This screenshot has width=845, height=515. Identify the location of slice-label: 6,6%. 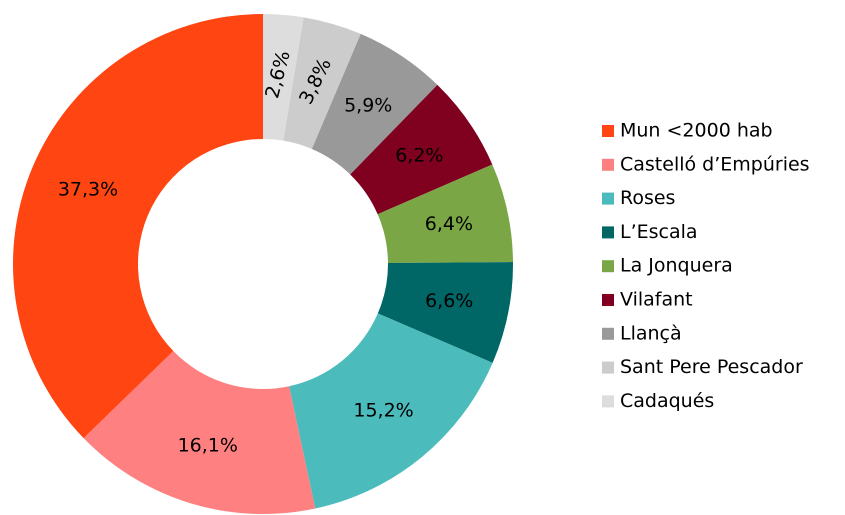
(449, 301).